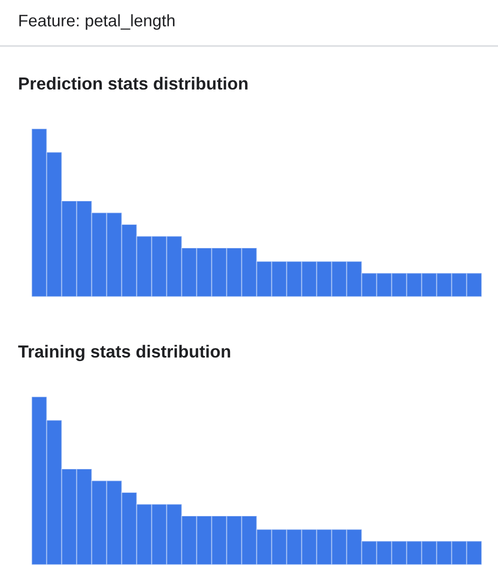  Describe the element at coordinates (133, 83) in the screenshot. I see `chart-title: Prediction stats distribution` at that location.